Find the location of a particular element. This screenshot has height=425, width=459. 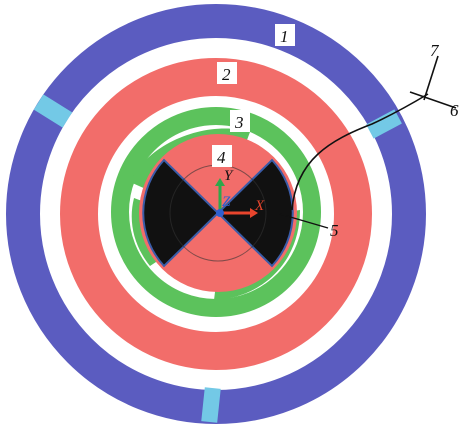

axis-y-arrow is located at coordinates (220, 182).